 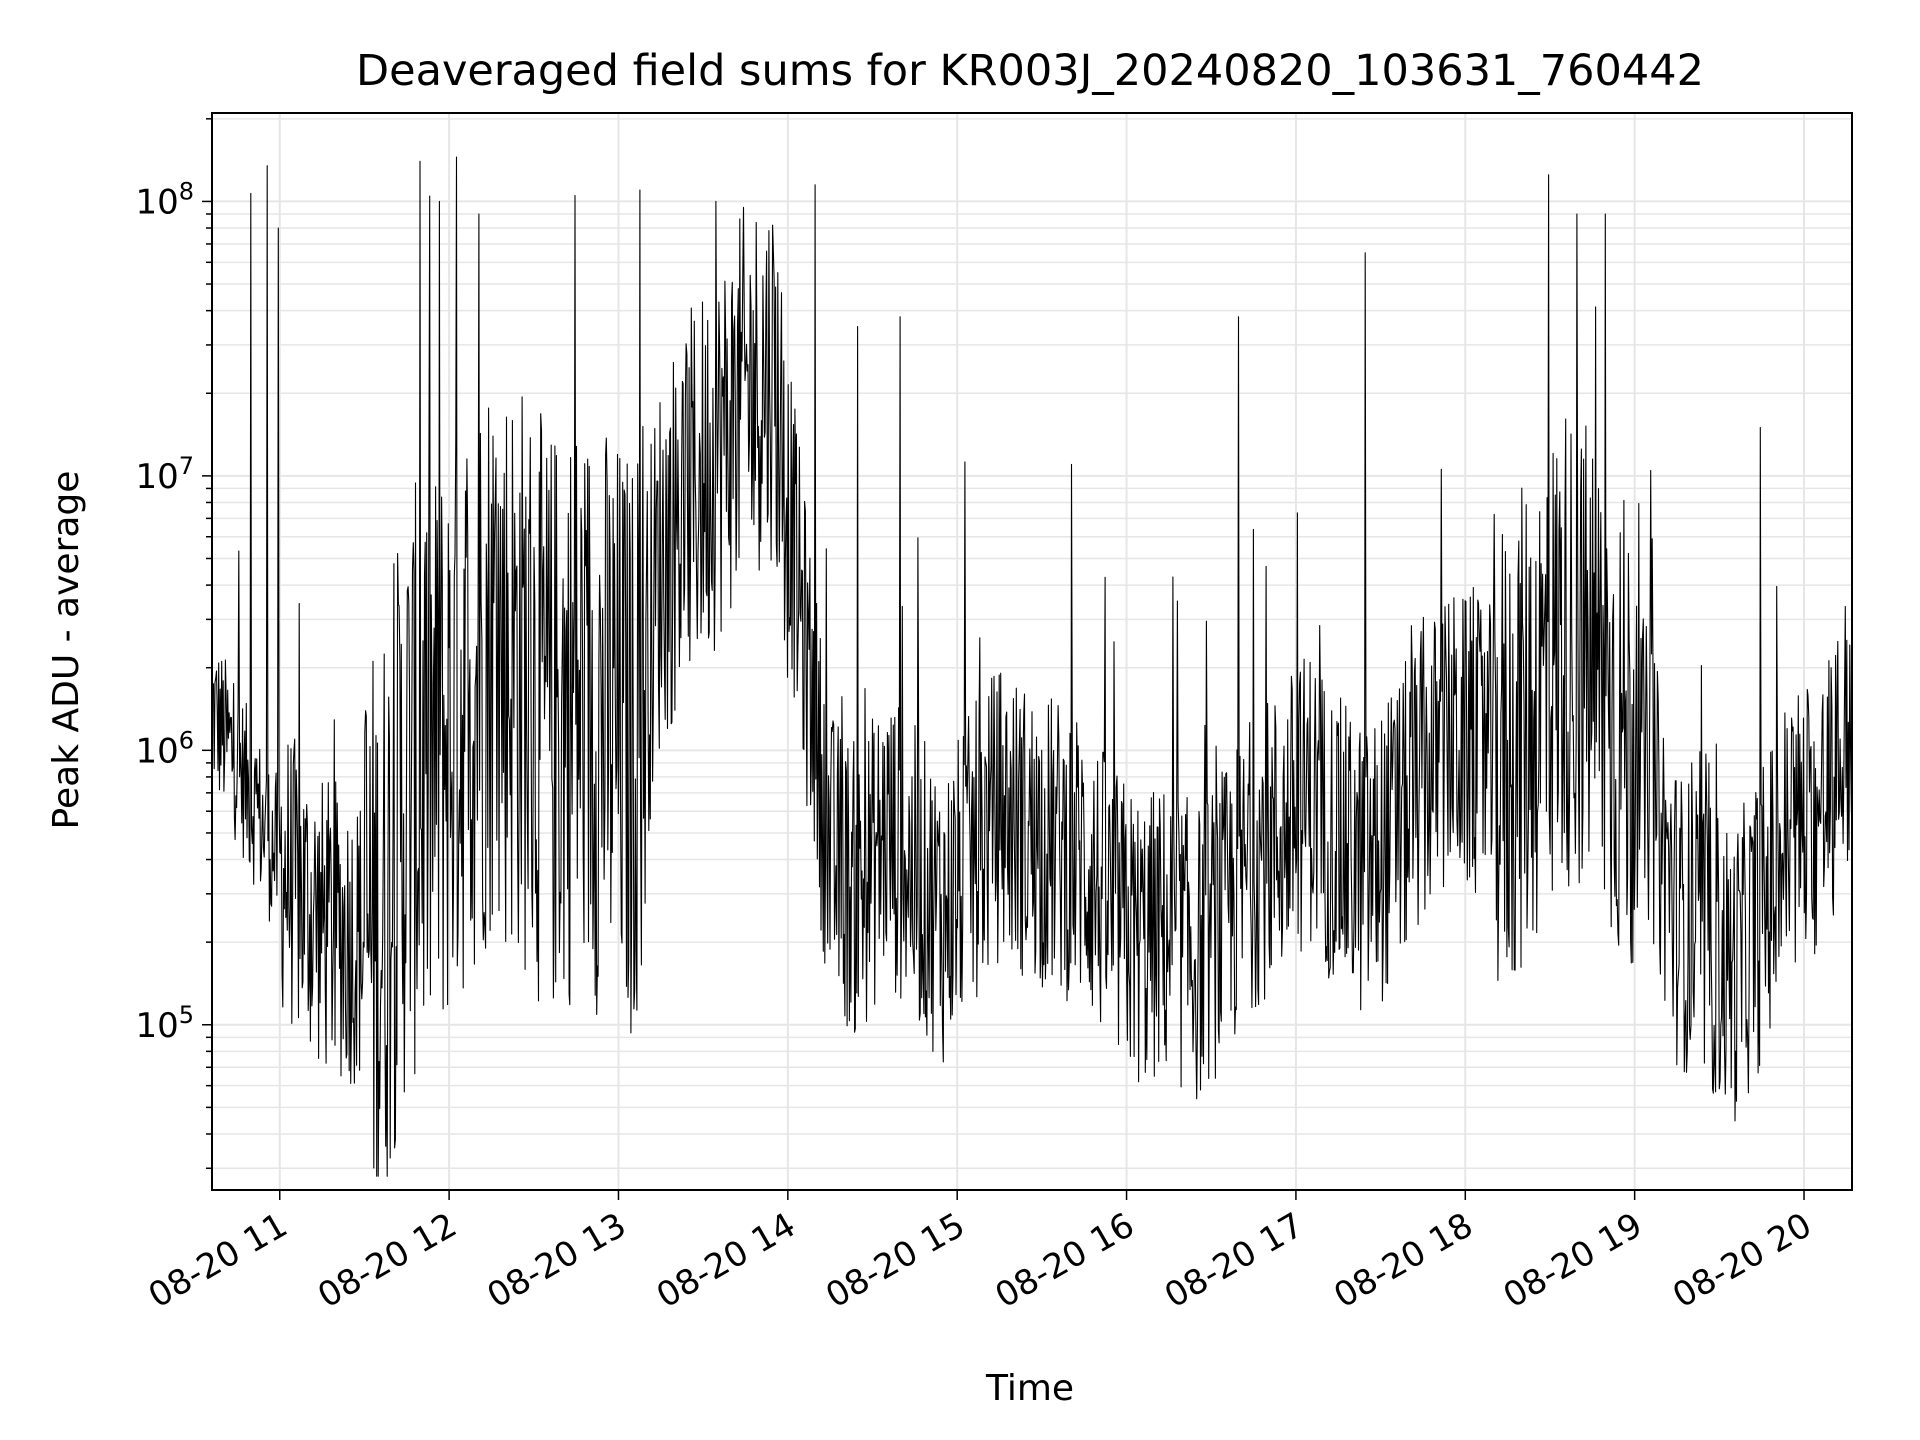 What do you see at coordinates (164, 474) in the screenshot?
I see `y-tick-label: 10⁷` at bounding box center [164, 474].